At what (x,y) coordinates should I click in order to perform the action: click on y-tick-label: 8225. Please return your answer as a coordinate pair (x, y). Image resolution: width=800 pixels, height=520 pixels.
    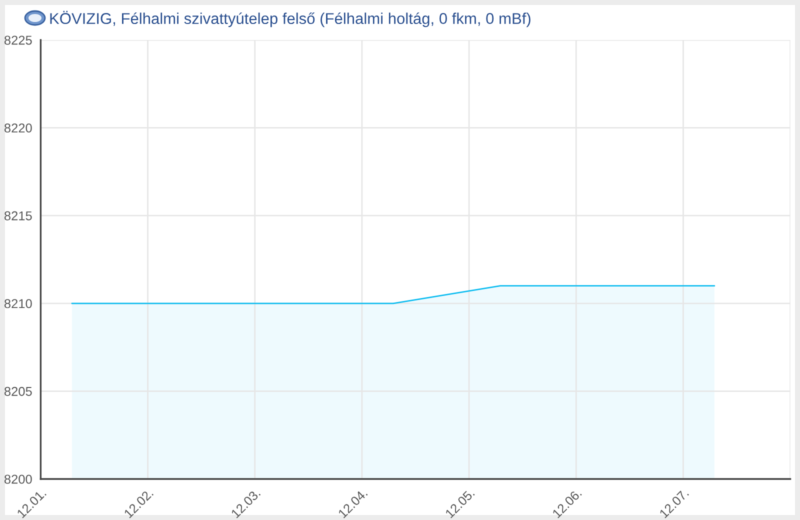
    Looking at the image, I should click on (18, 40).